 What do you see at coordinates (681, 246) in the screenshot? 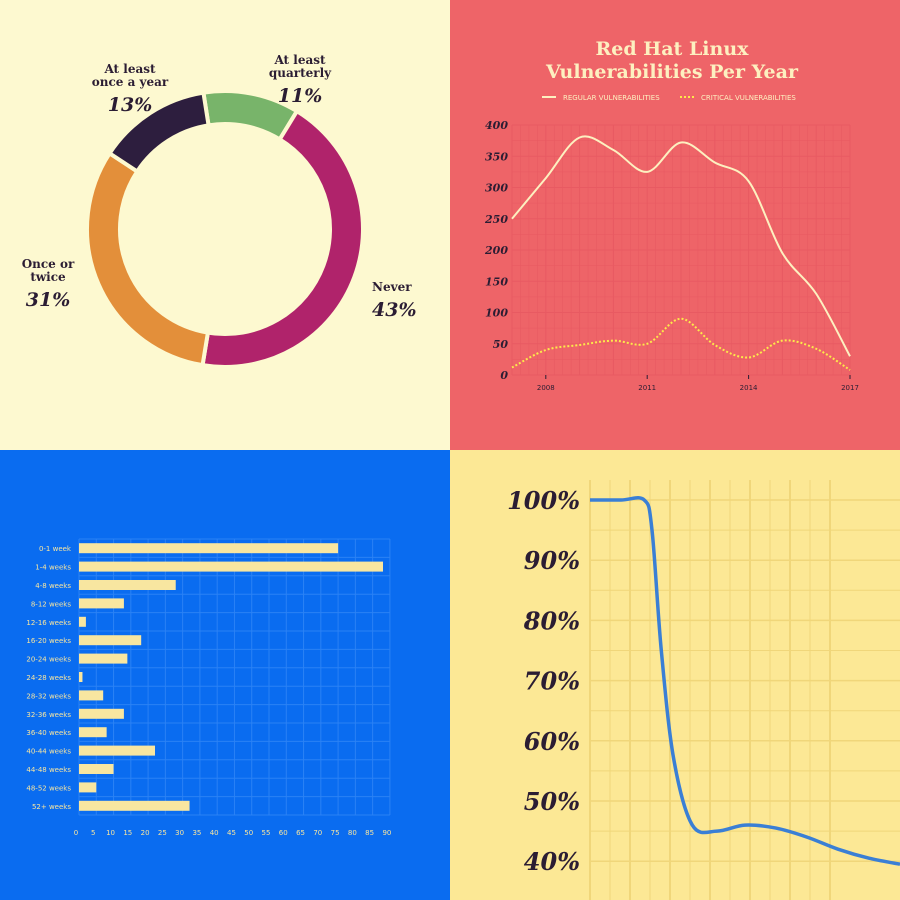
I see `series-line-regular` at bounding box center [681, 246].